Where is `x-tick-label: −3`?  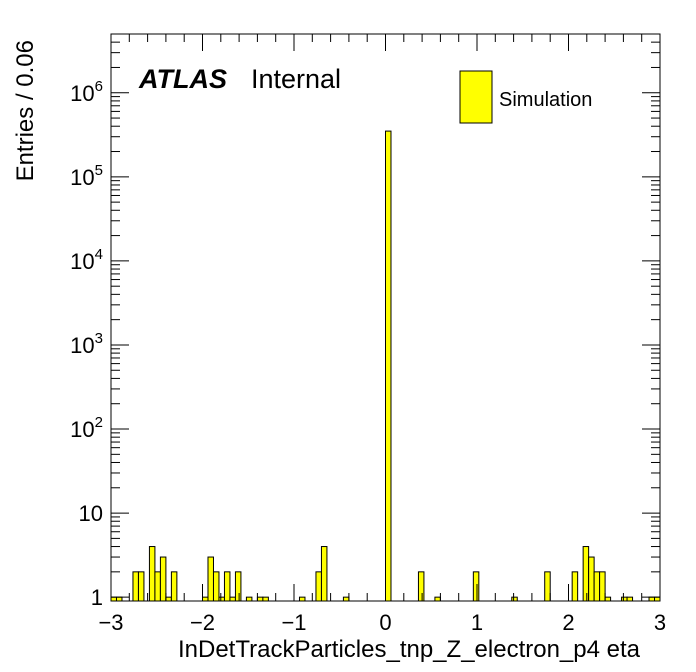
x-tick-label: −3 is located at coordinates (110, 622).